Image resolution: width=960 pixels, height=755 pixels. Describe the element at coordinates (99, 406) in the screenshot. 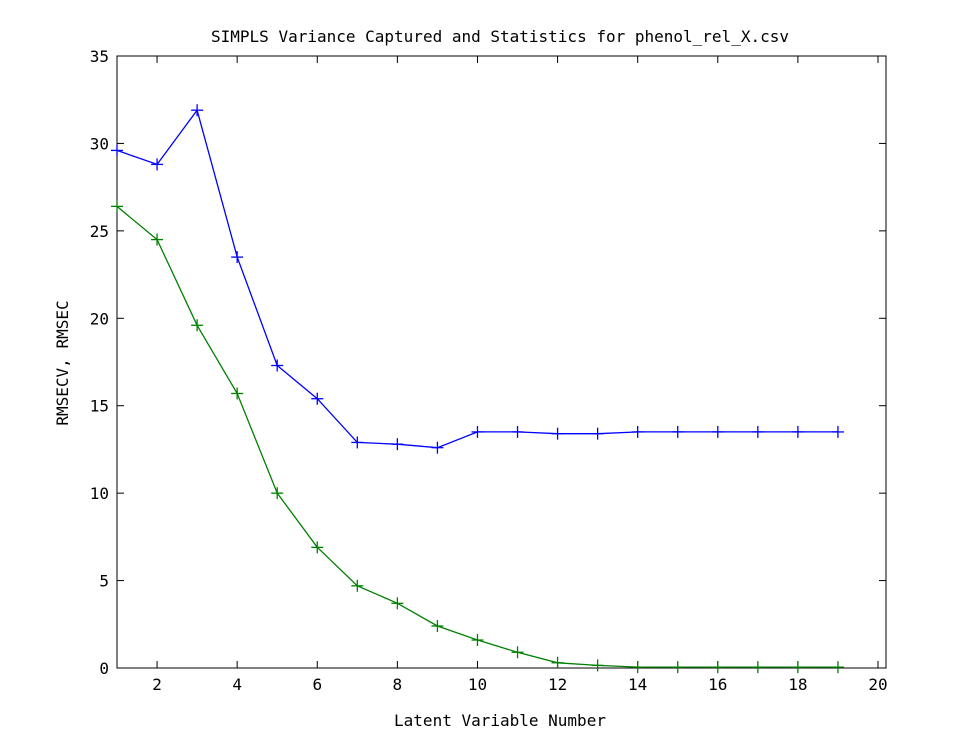

I see `y-tick-label: 15` at that location.